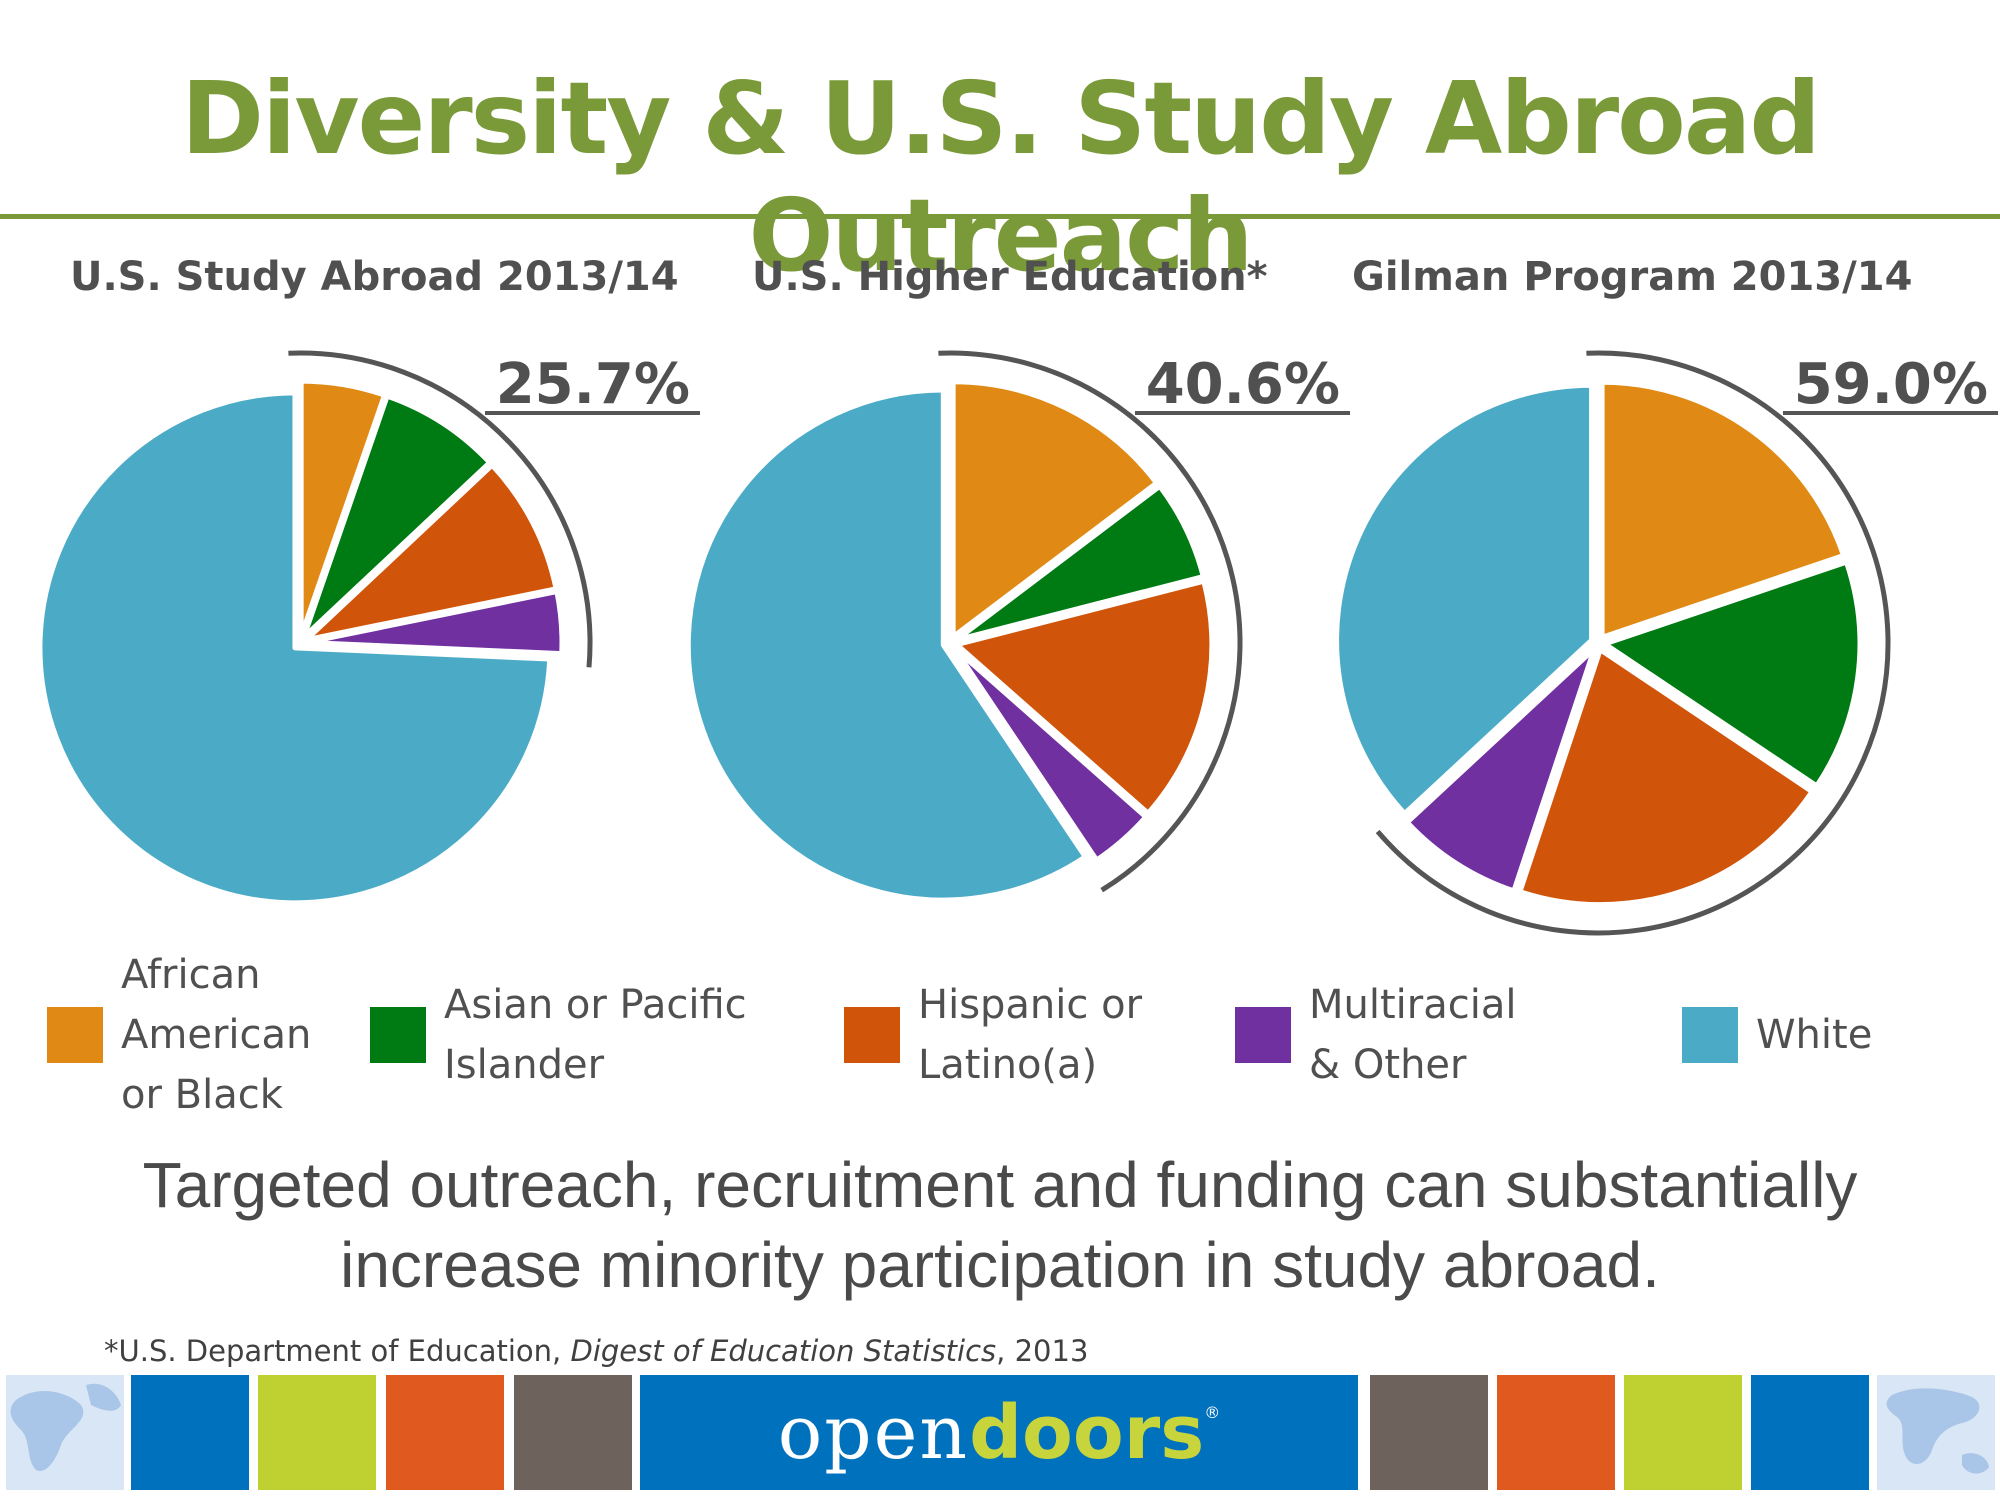 This screenshot has width=2000, height=1500. What do you see at coordinates (1212, 1412) in the screenshot?
I see `logo-registered-mark: ®` at bounding box center [1212, 1412].